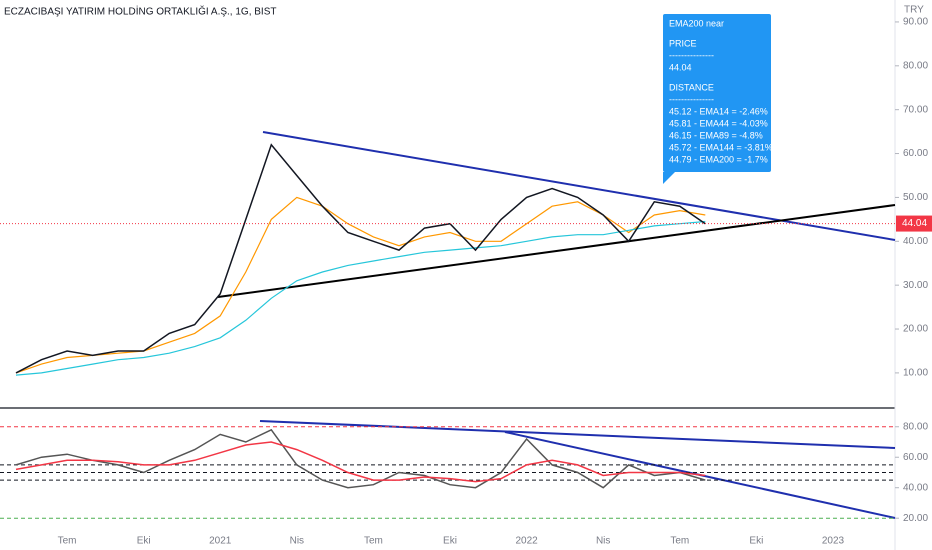 The image size is (932, 550). What do you see at coordinates (915, 22) in the screenshot?
I see `y-tick-label: 90.00` at bounding box center [915, 22].